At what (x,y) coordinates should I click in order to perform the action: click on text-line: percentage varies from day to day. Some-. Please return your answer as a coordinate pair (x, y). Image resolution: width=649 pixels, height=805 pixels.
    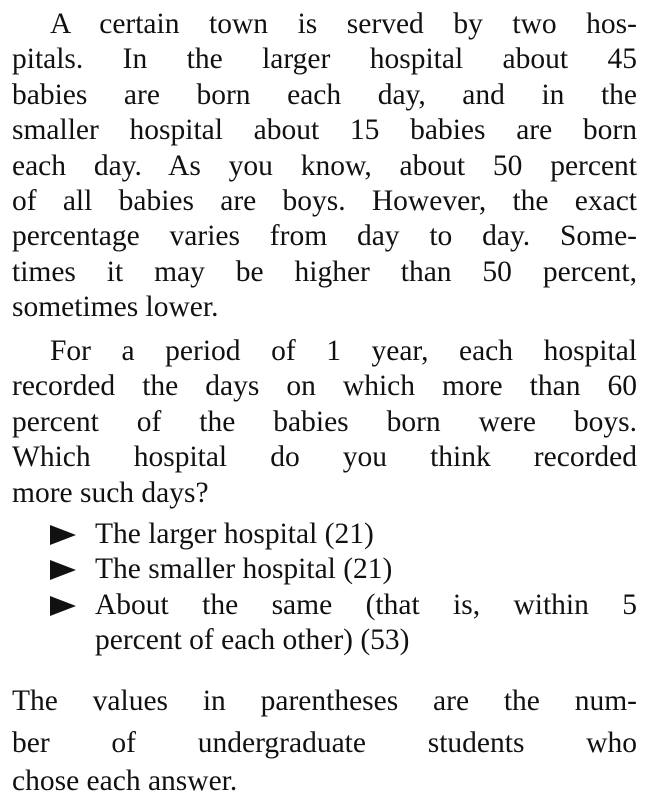
    Looking at the image, I should click on (324, 236).